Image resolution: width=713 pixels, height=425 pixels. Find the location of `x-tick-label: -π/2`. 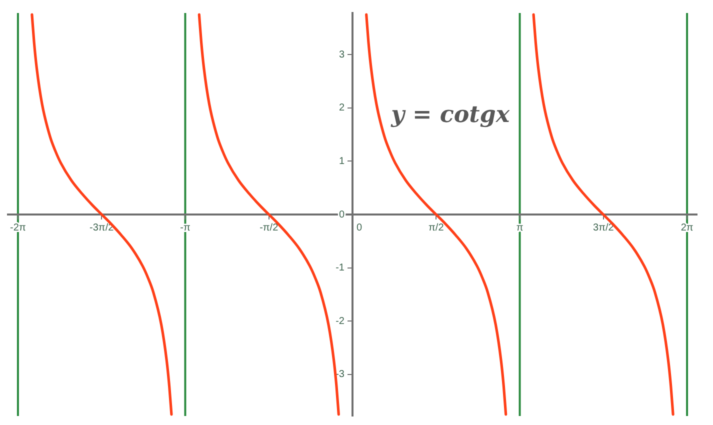

x-tick-label: -π/2 is located at coordinates (269, 228).